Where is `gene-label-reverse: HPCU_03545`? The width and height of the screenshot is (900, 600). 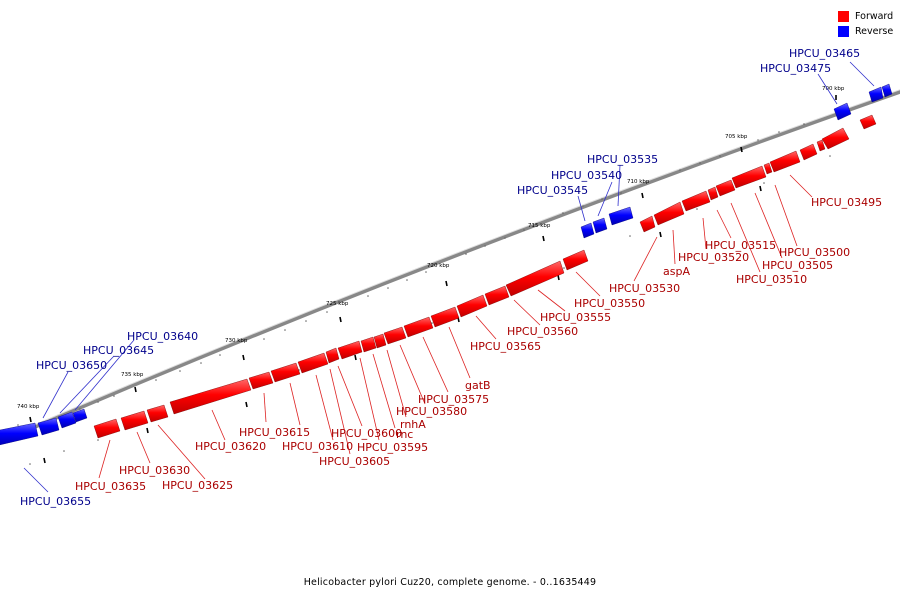 gene-label-reverse: HPCU_03545 is located at coordinates (552, 190).